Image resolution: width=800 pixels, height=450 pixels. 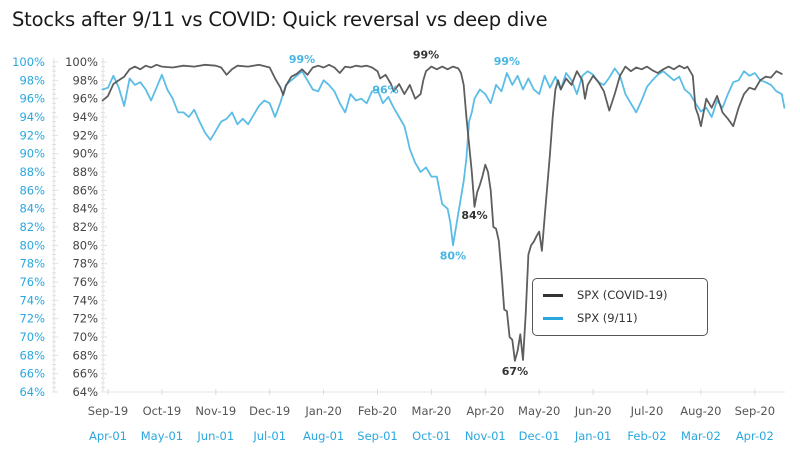 What do you see at coordinates (85, 264) in the screenshot?
I see `y-tick-label-covid: 78%` at bounding box center [85, 264].